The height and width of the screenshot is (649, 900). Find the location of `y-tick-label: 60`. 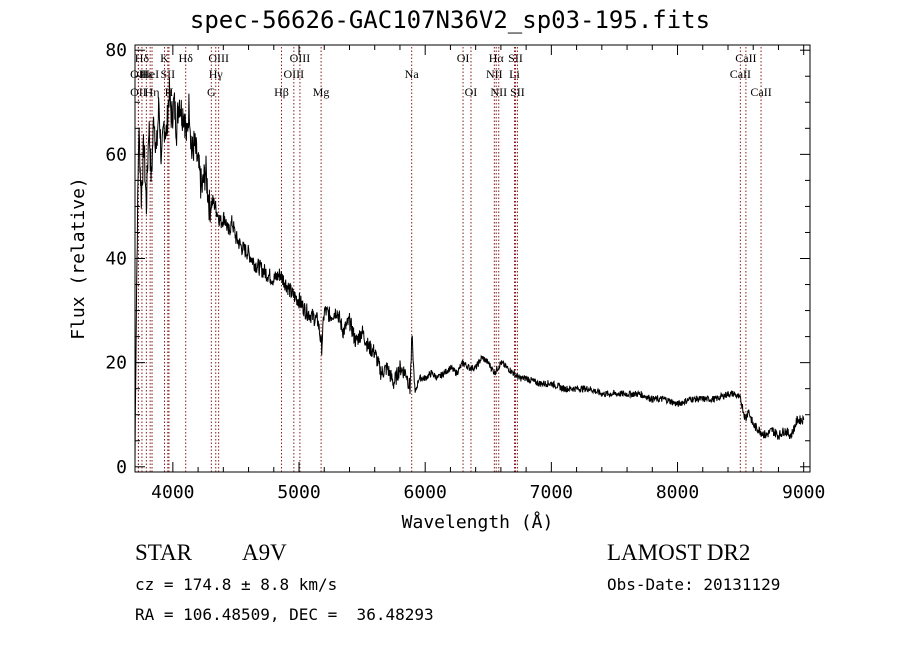

y-tick-label: 60 is located at coordinates (116, 154).